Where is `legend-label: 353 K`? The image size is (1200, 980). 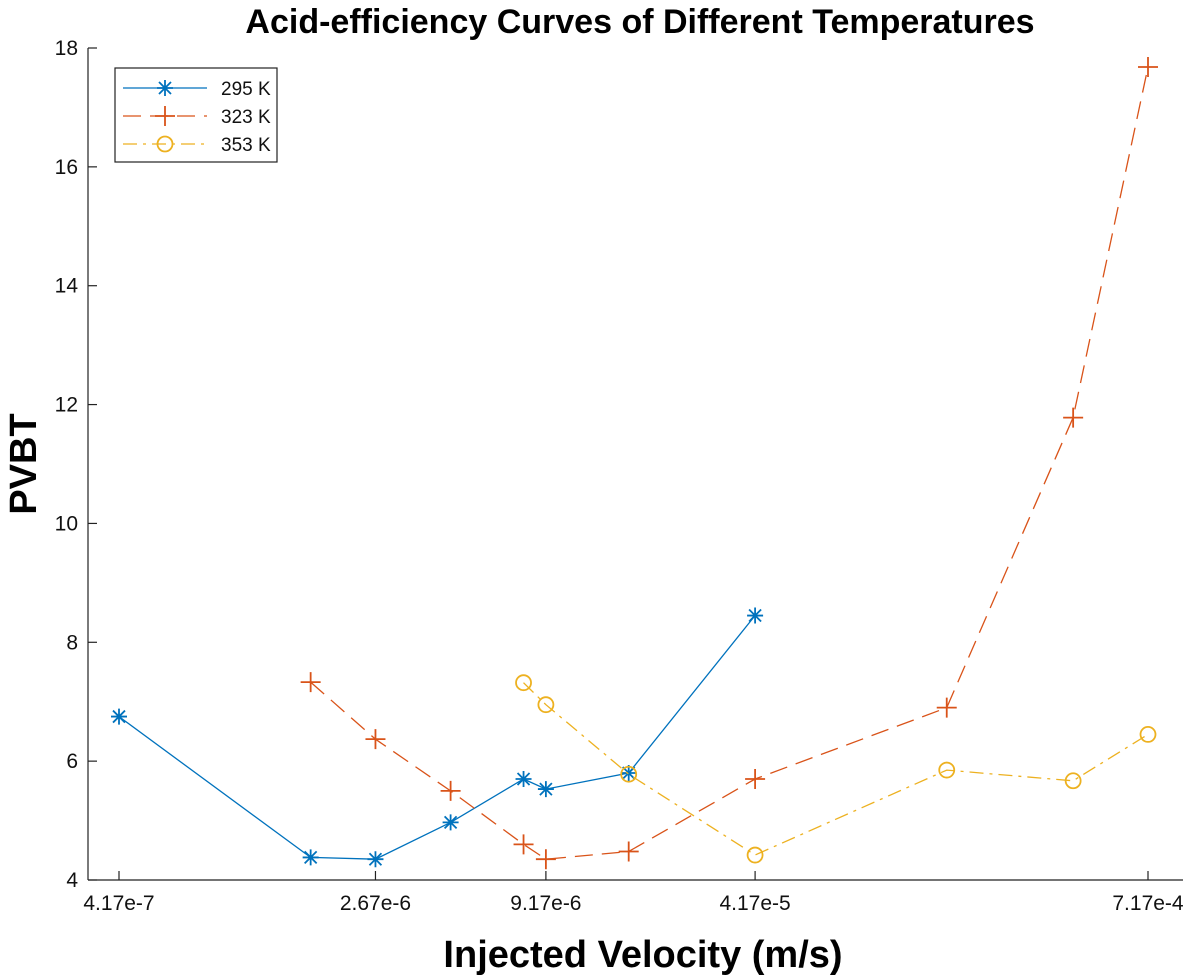 legend-label: 353 K is located at coordinates (246, 145).